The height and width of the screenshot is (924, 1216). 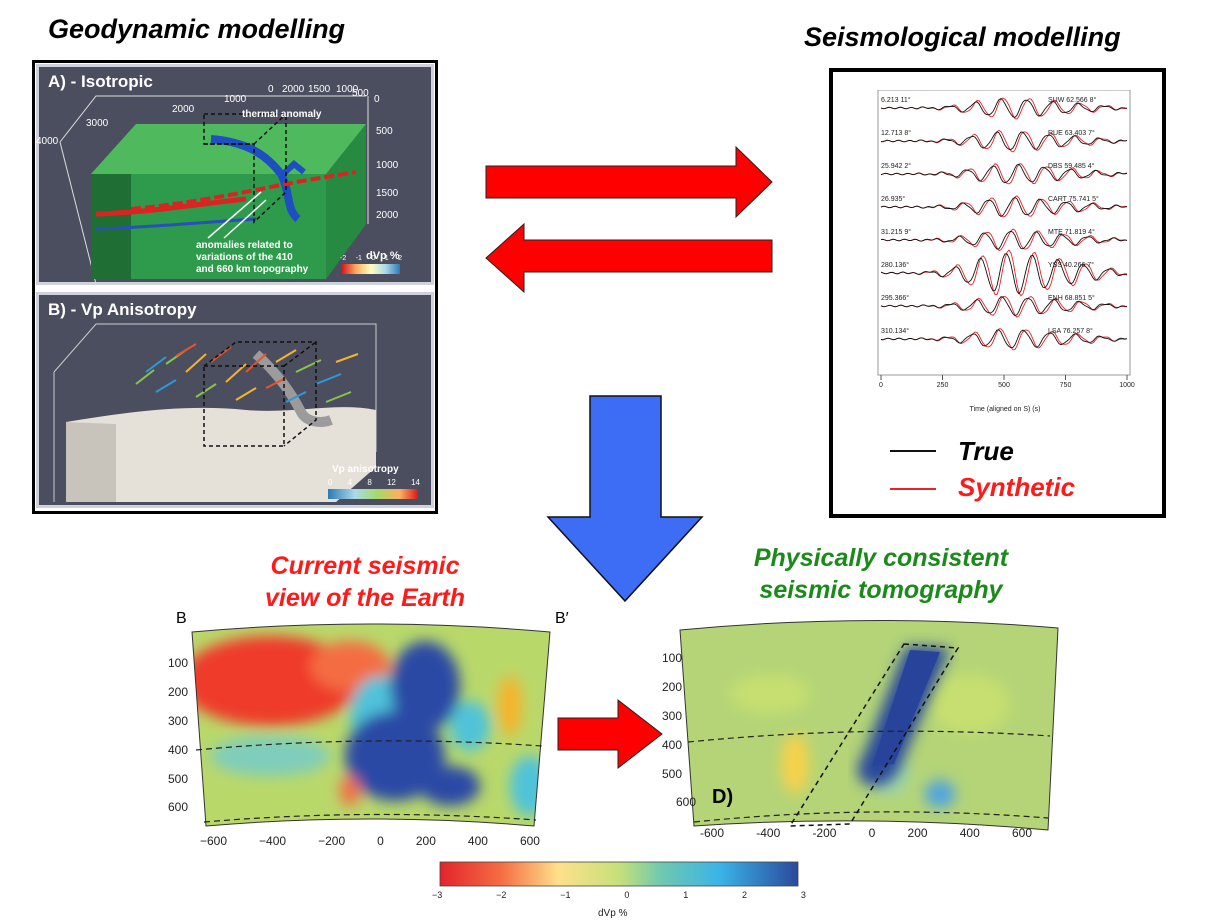 What do you see at coordinates (343, 258) in the screenshot?
I see `tick: -2` at bounding box center [343, 258].